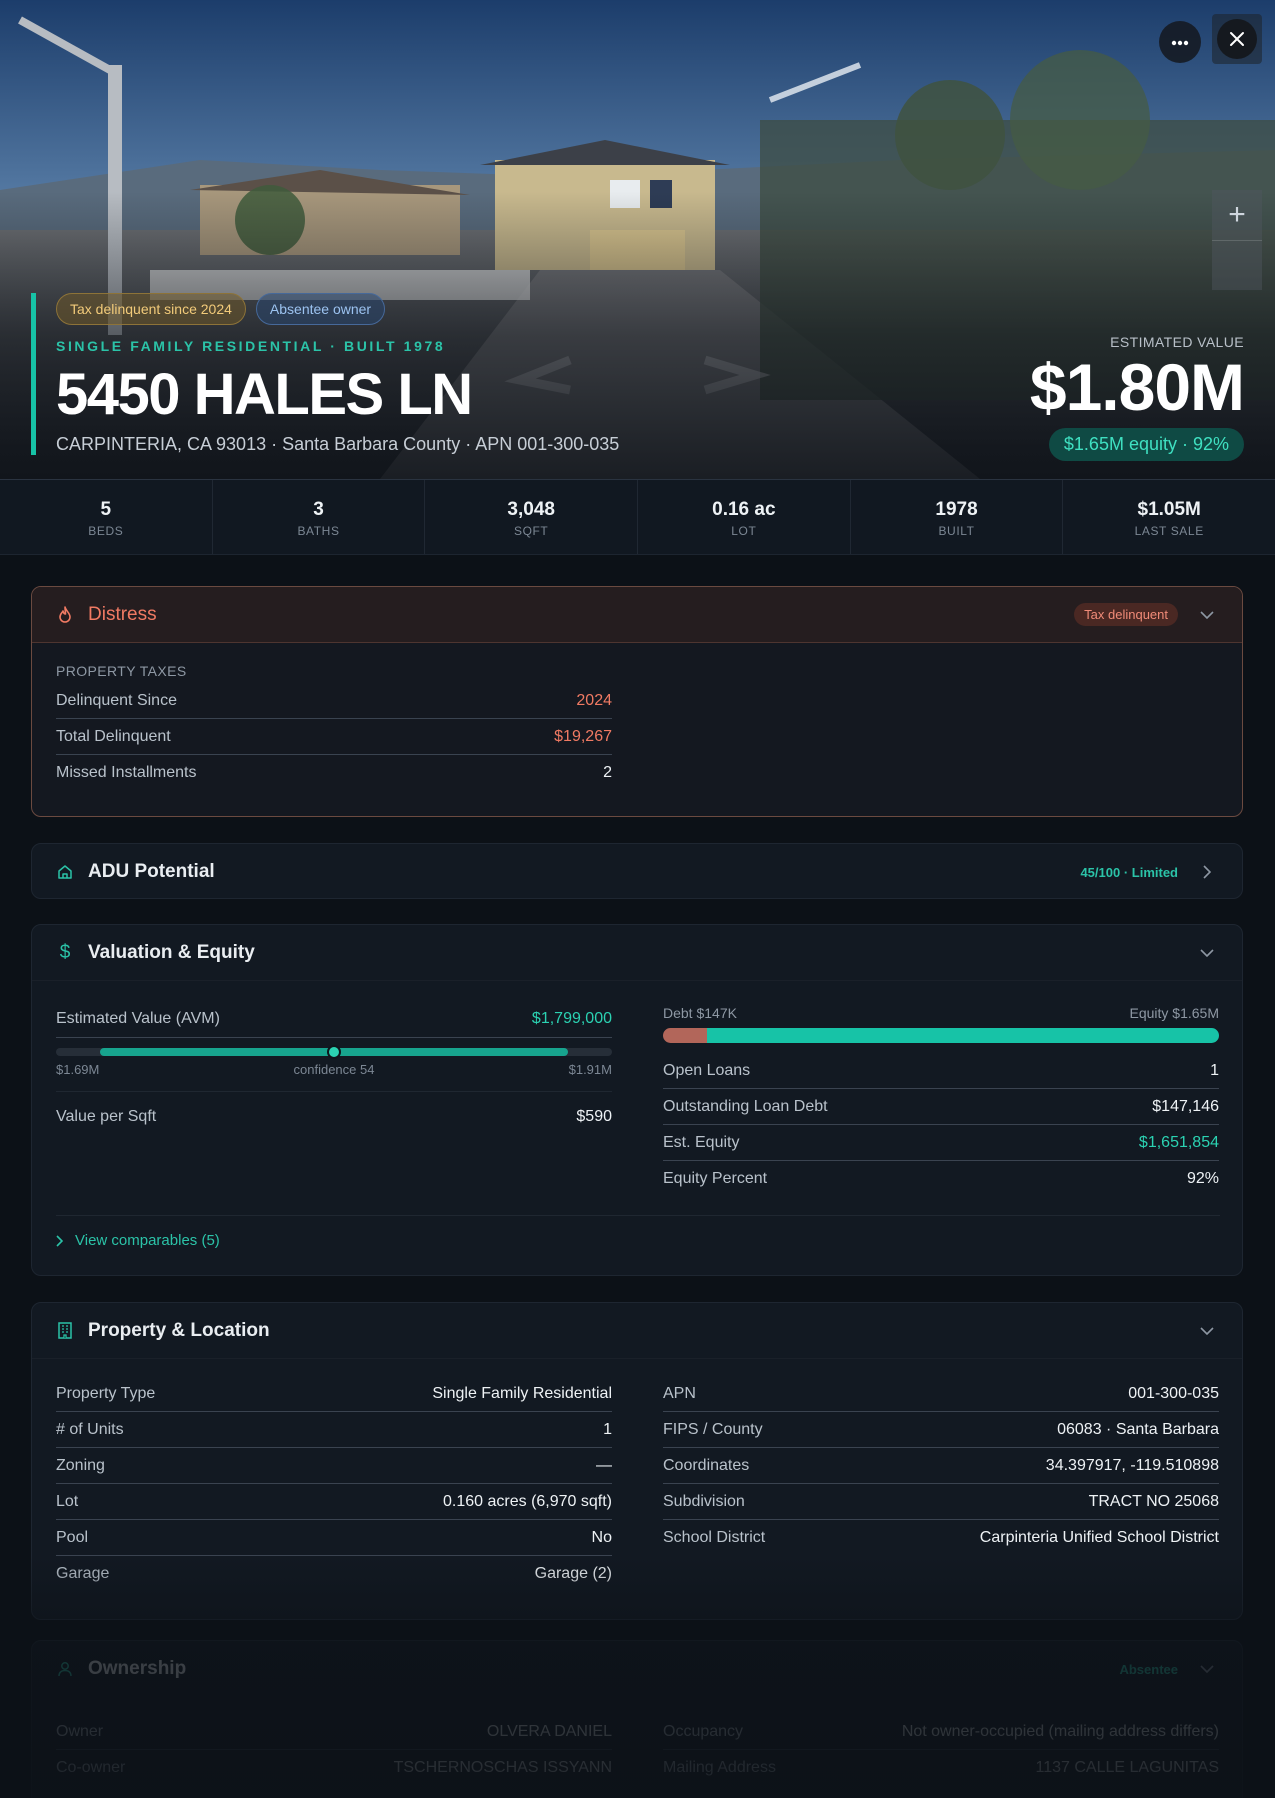  What do you see at coordinates (1173, 1393) in the screenshot?
I see `kv-value: 001-300-035` at bounding box center [1173, 1393].